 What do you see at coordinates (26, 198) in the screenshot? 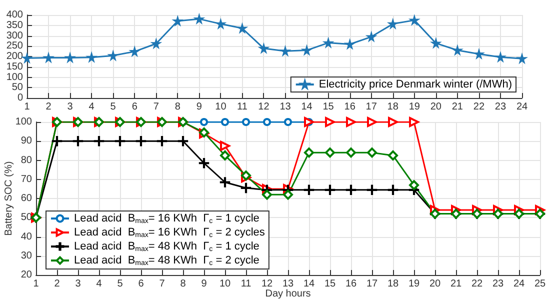
I see `y-tick-label: 60` at bounding box center [26, 198].